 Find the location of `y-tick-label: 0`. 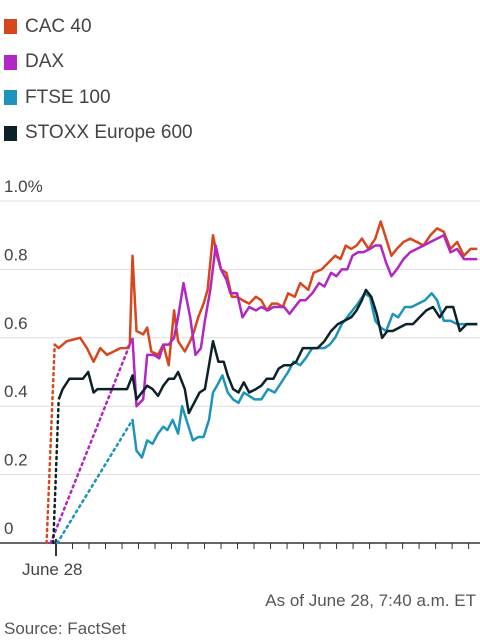

y-tick-label: 0 is located at coordinates (8, 528).